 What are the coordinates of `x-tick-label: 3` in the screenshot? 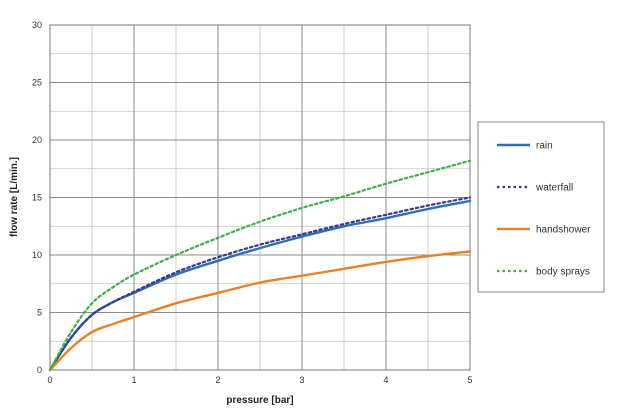 It's located at (301, 380).